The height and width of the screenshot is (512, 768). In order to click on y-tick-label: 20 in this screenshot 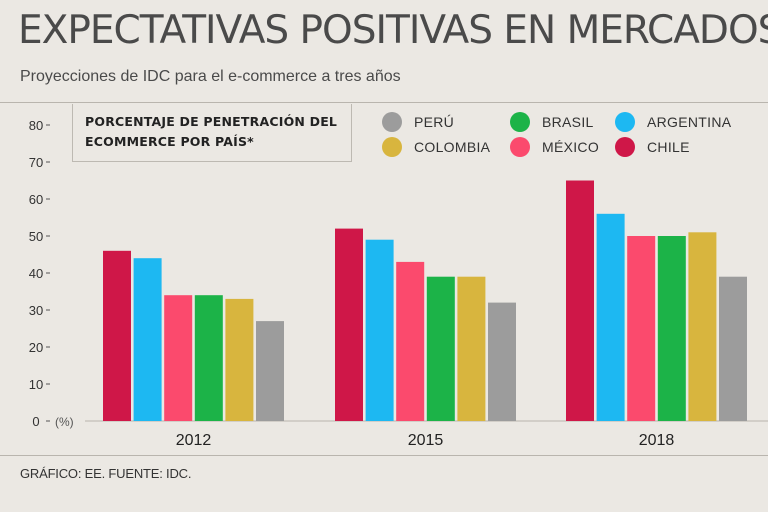, I will do `click(36, 347)`.